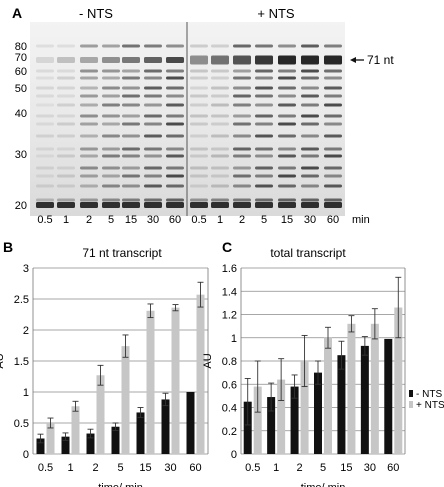 The width and height of the screenshot is (444, 487). What do you see at coordinates (21, 300) in the screenshot?
I see `y-tick-label: 2.5` at bounding box center [21, 300].